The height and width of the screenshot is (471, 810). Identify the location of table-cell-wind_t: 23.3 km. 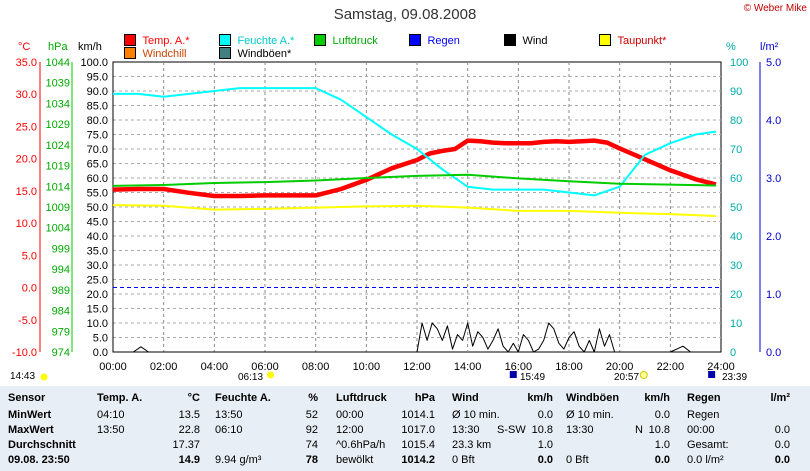
(472, 445).